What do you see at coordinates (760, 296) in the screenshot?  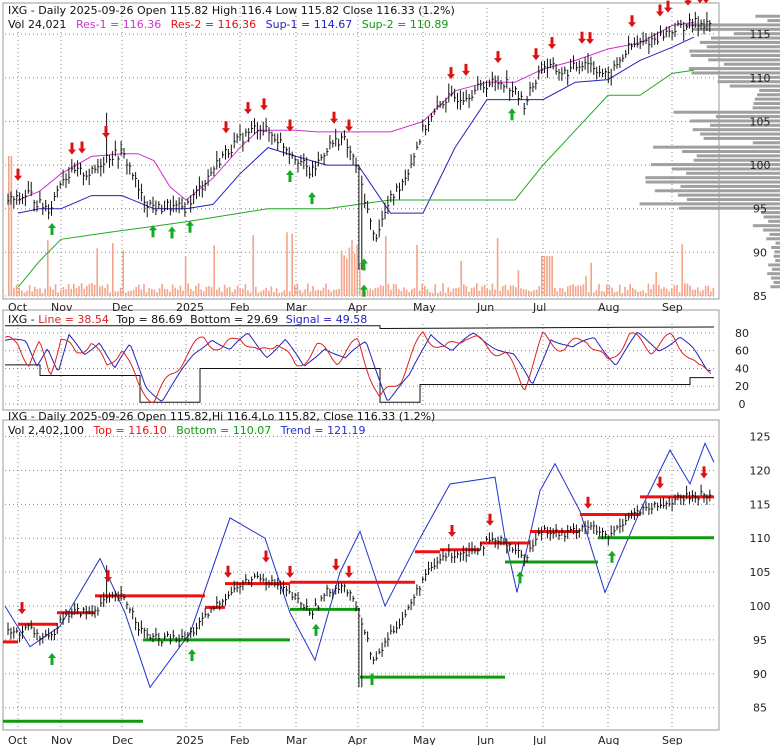 I see `top-tick-label: 85` at bounding box center [760, 296].